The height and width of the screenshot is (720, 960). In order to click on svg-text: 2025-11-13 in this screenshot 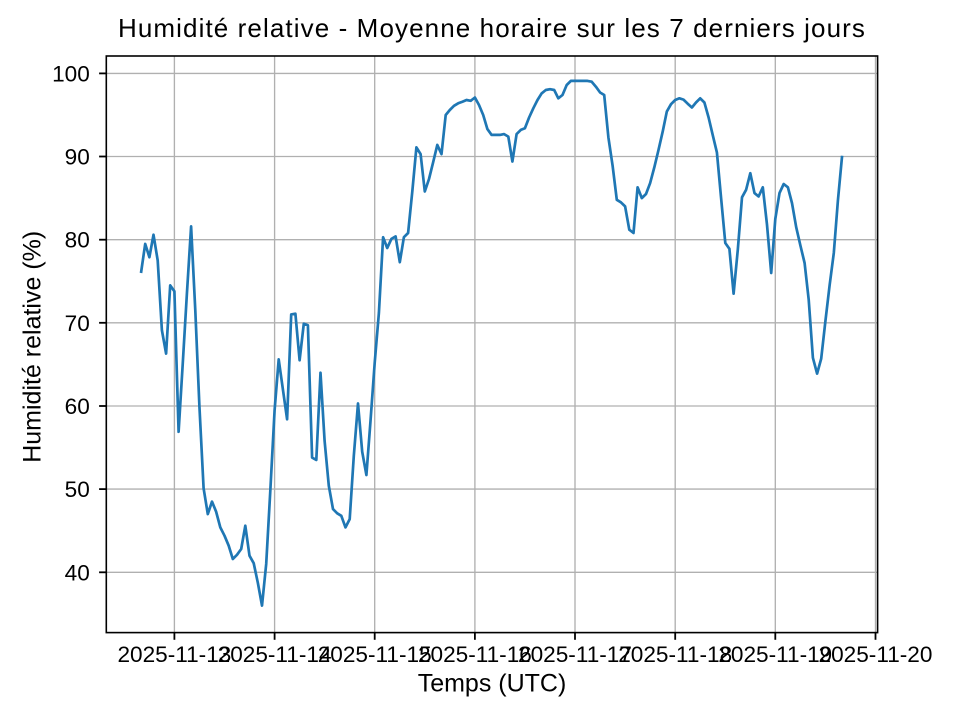, I will do `click(174, 654)`.